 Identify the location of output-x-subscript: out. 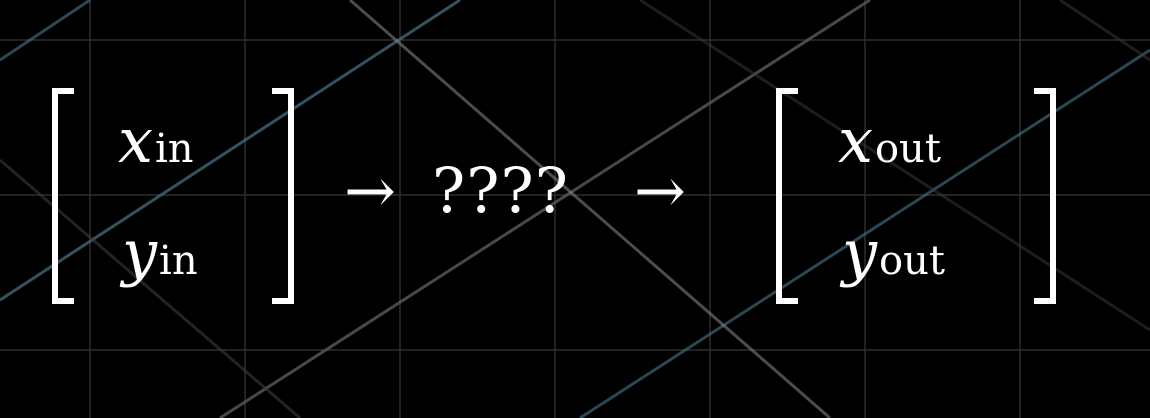
(907, 149).